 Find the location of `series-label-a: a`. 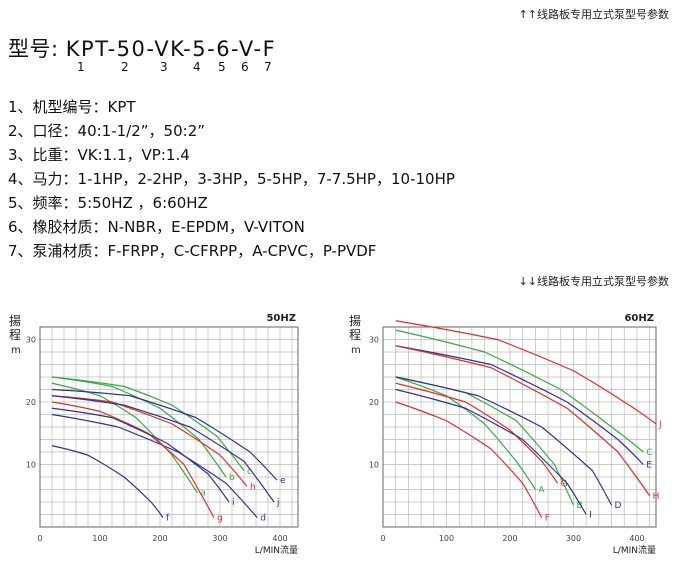

series-label-a: a is located at coordinates (203, 494).